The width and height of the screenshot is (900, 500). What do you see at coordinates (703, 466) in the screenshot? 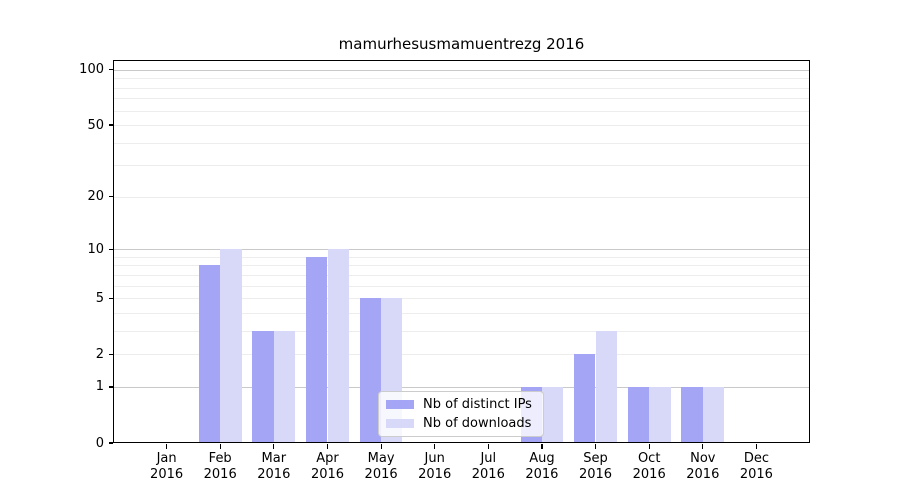
I see `x-tick-label-nov: Nov 2016` at bounding box center [703, 466].